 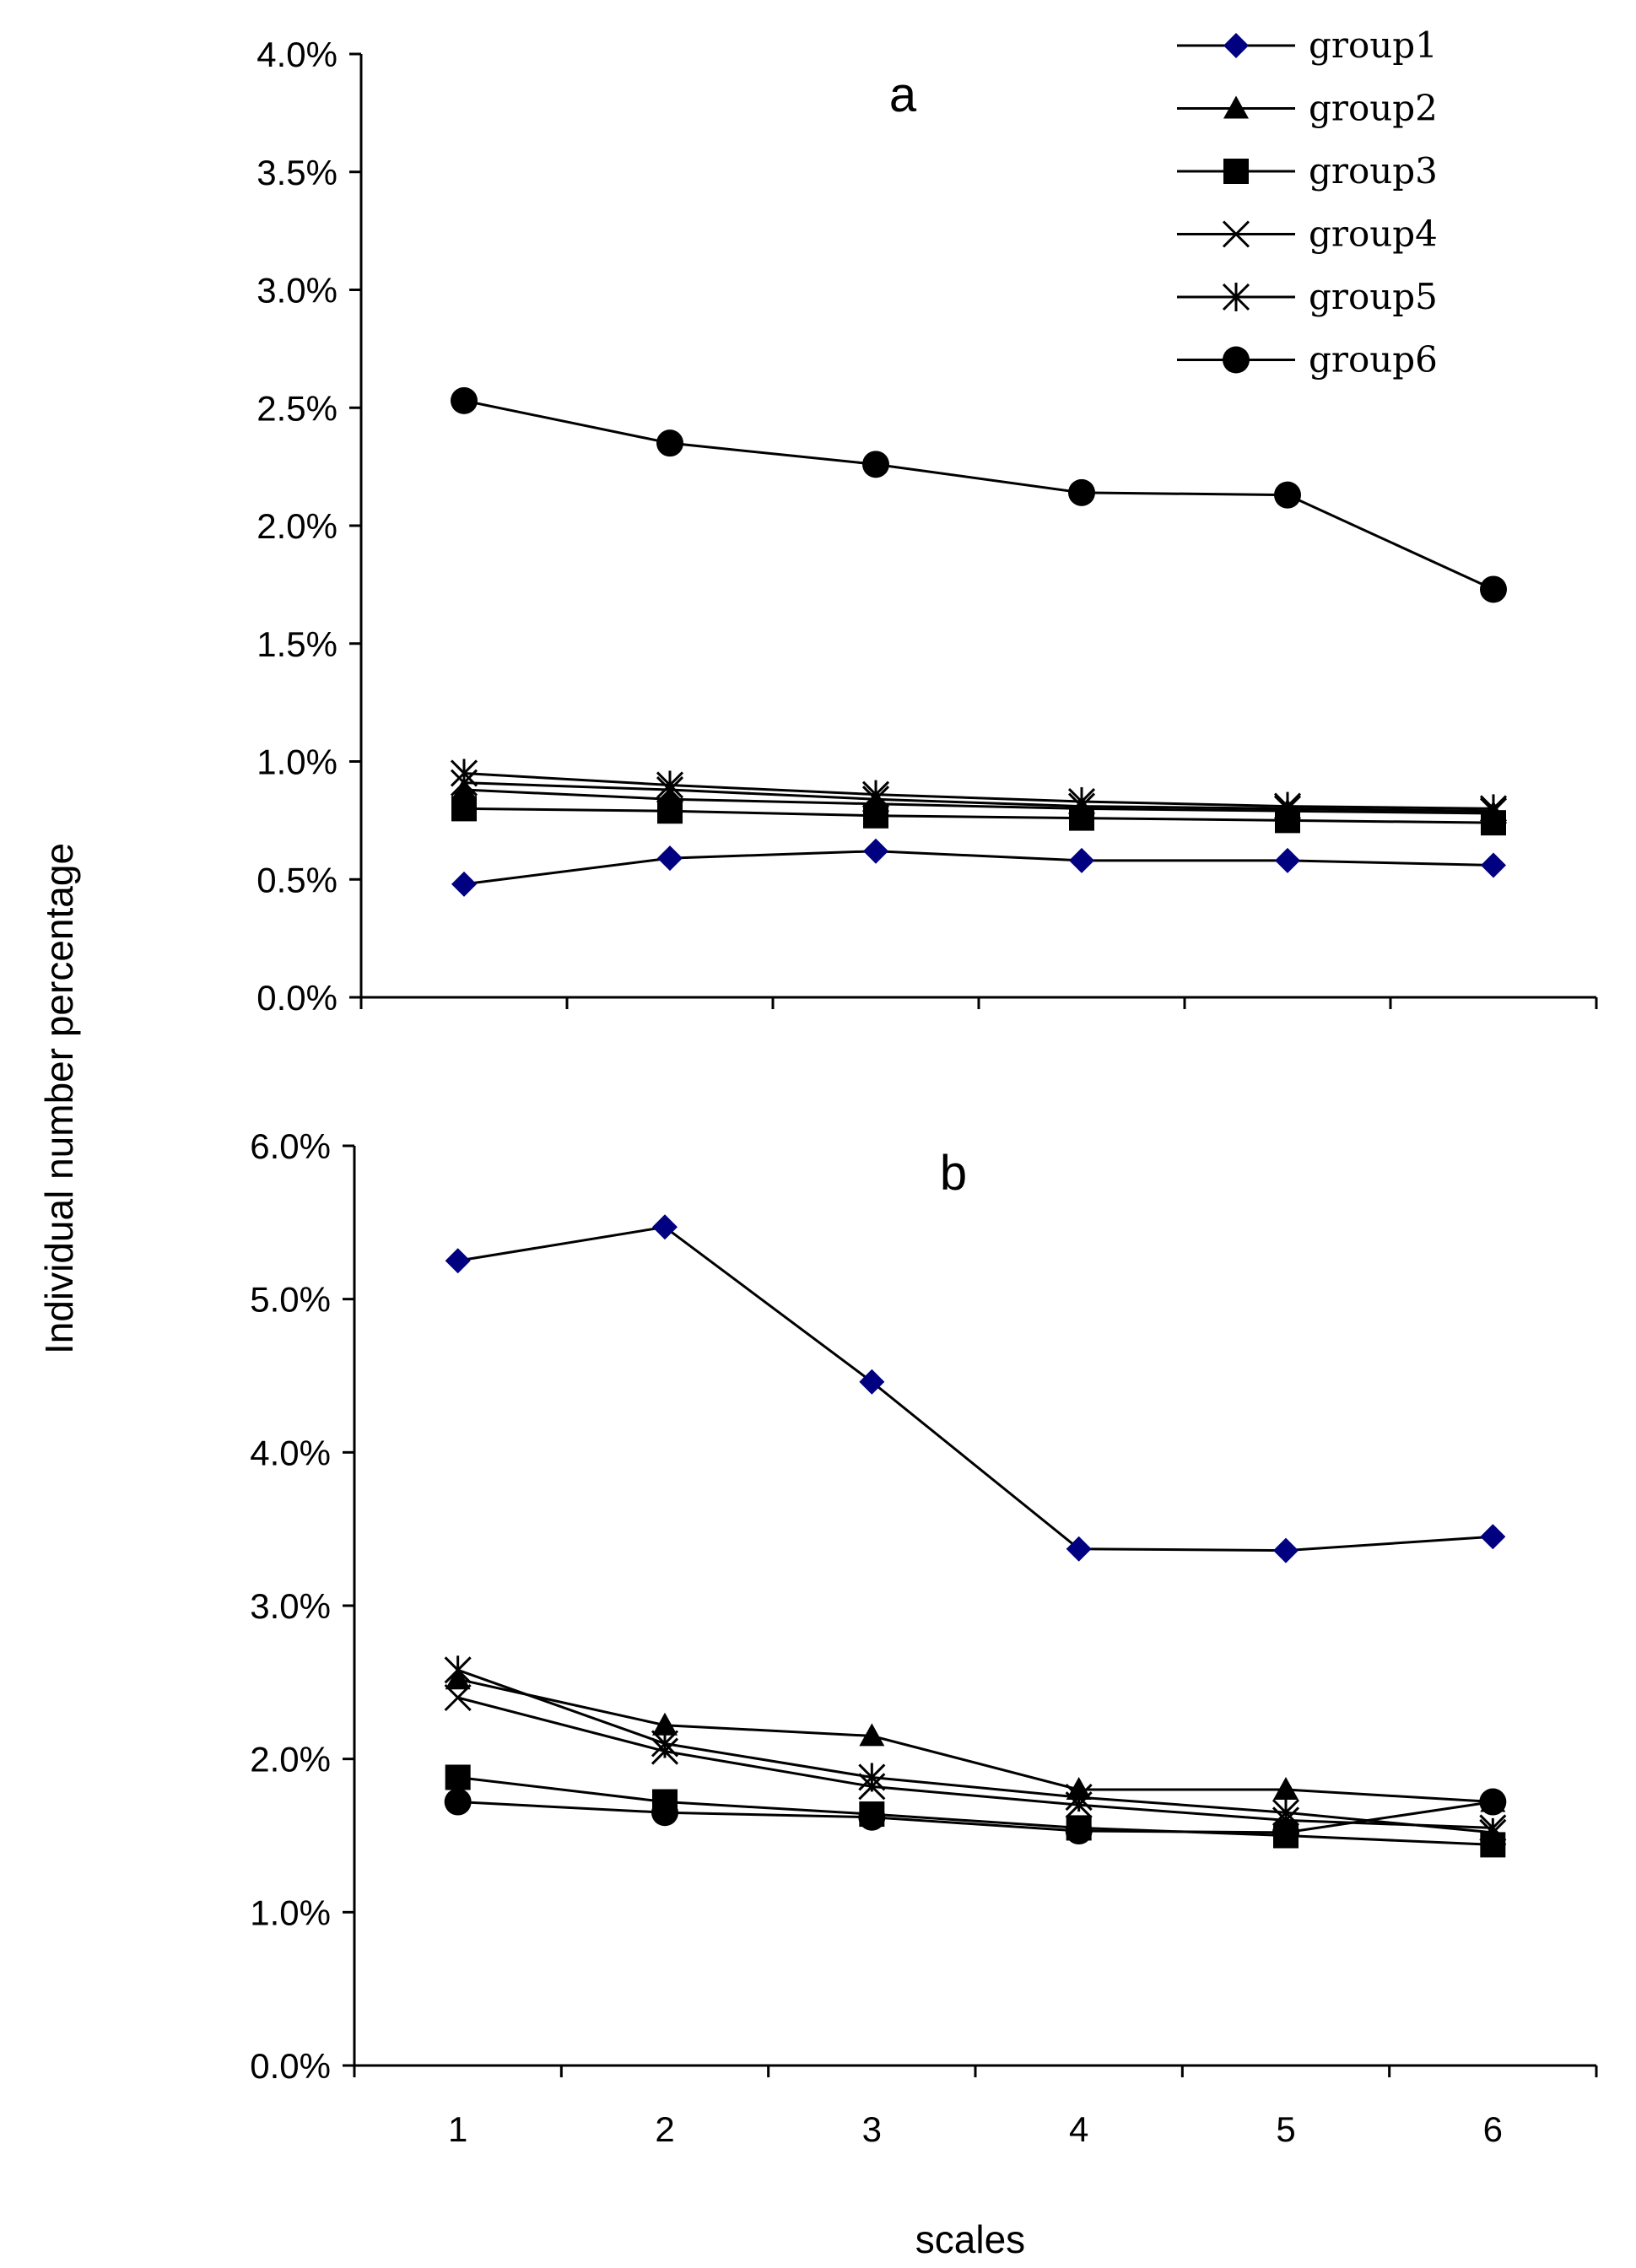 What do you see at coordinates (1373, 234) in the screenshot?
I see `legend-label-group4: group4` at bounding box center [1373, 234].